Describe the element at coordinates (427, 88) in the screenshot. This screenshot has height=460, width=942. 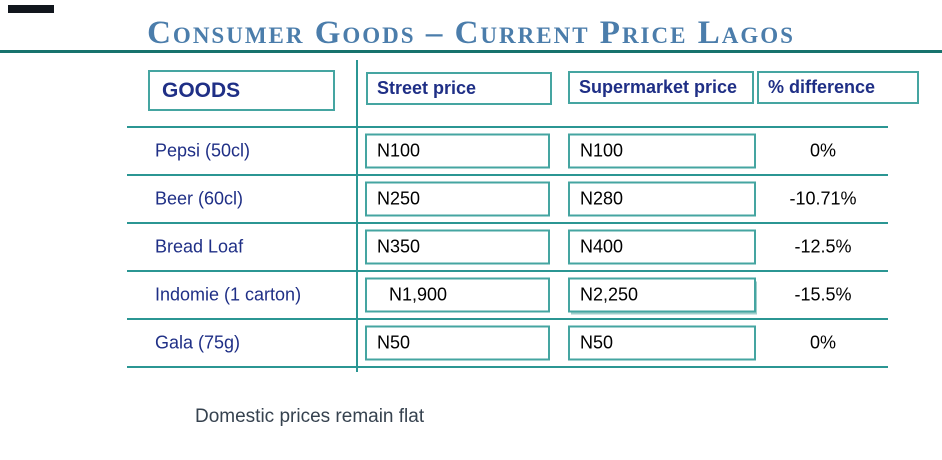
I see `street-price-header-label: Street price` at that location.